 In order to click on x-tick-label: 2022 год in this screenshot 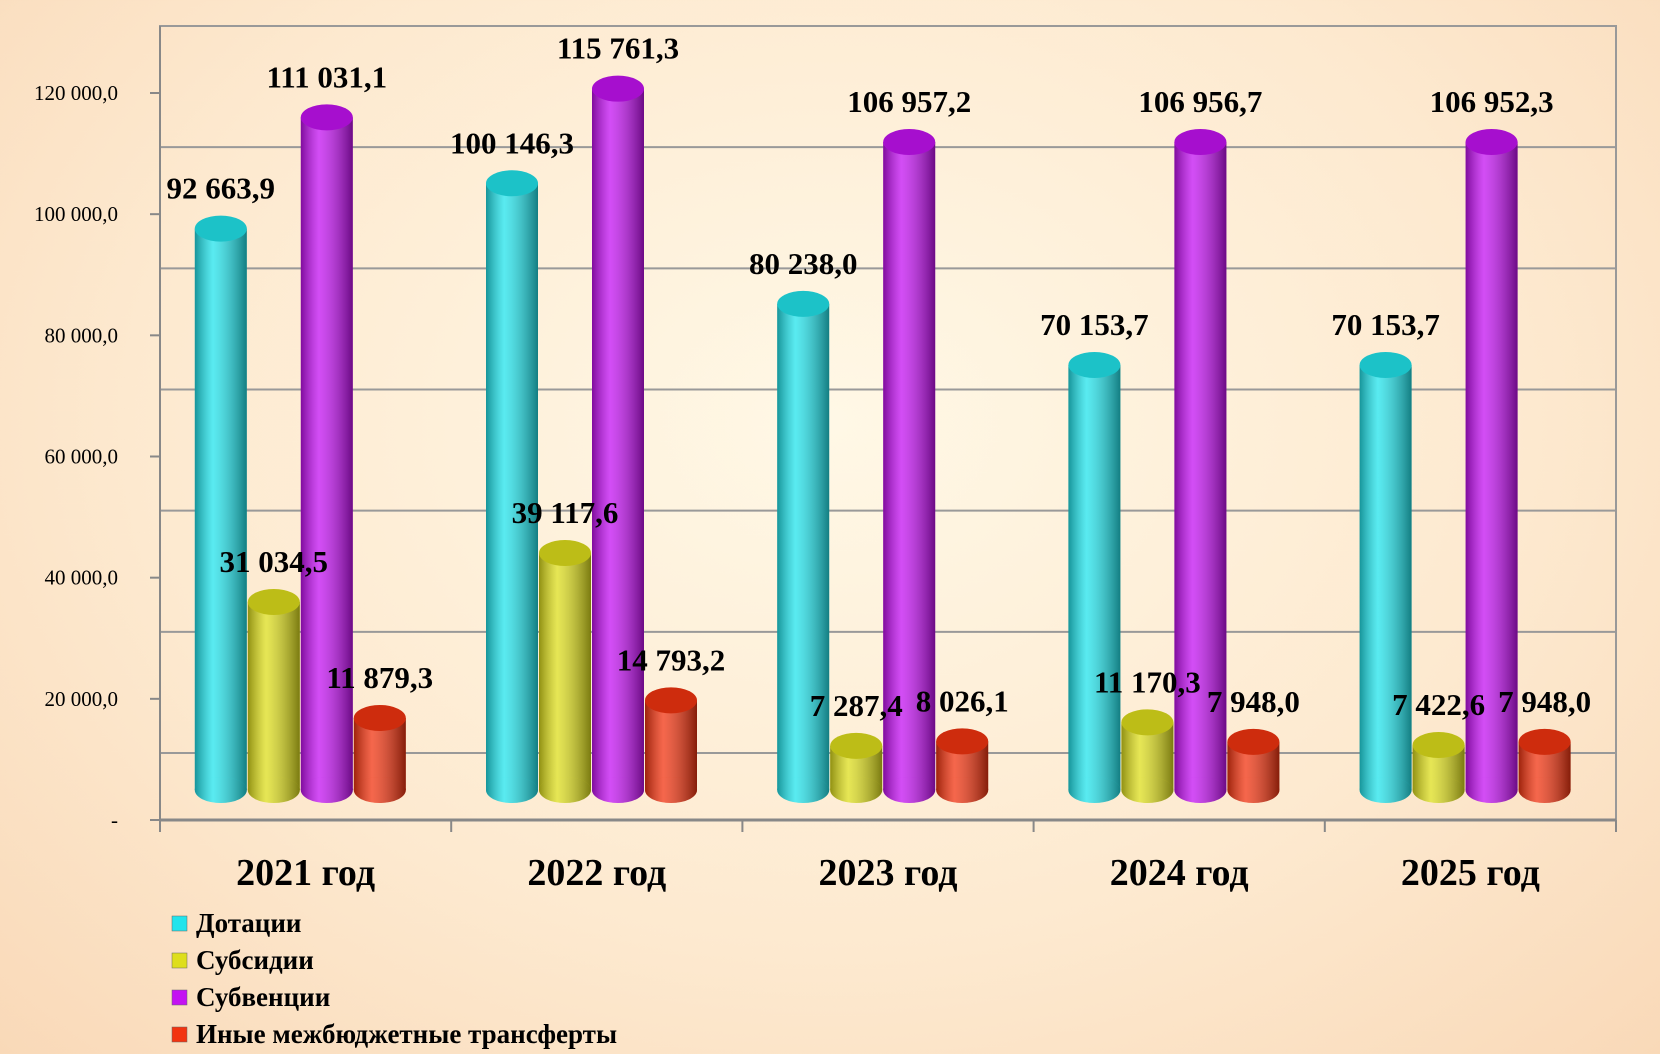, I will do `click(596, 873)`.